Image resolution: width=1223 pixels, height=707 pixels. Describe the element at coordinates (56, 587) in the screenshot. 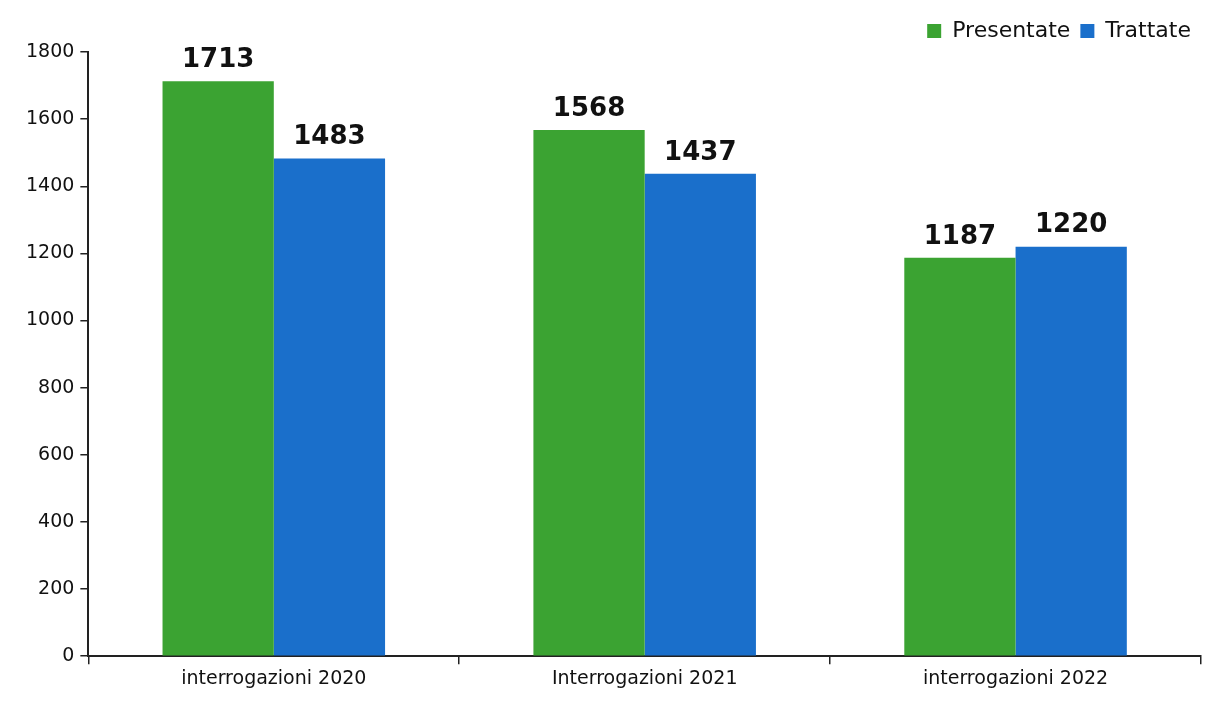

I see `y-tick-label: 200` at that location.